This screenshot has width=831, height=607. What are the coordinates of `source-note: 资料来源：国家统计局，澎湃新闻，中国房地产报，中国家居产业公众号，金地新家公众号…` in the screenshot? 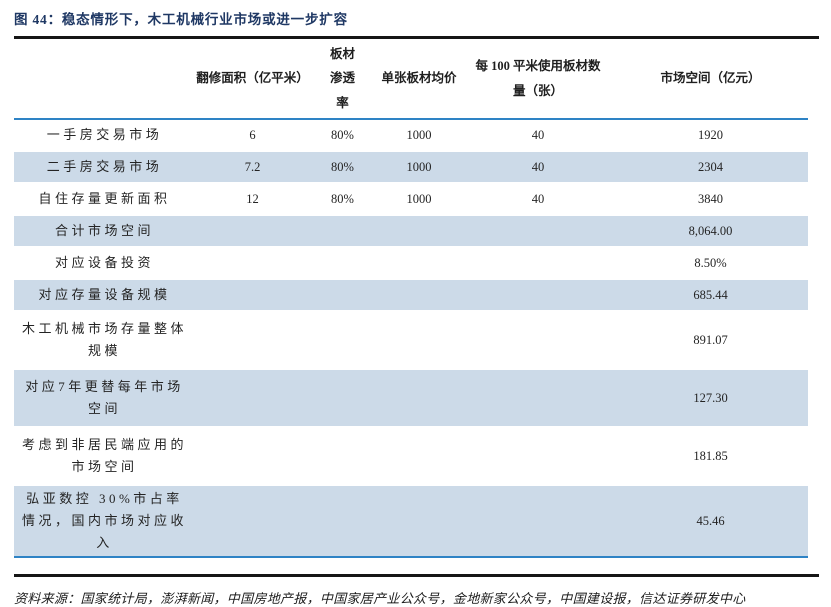 It's located at (380, 599).